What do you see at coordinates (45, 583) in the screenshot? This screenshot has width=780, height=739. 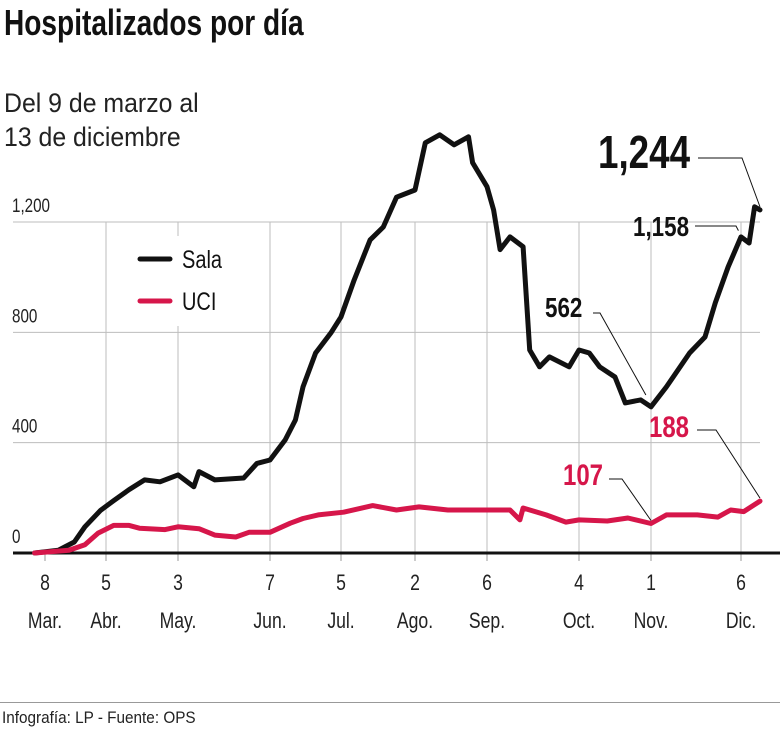 I see `x-tick-day: 8` at bounding box center [45, 583].